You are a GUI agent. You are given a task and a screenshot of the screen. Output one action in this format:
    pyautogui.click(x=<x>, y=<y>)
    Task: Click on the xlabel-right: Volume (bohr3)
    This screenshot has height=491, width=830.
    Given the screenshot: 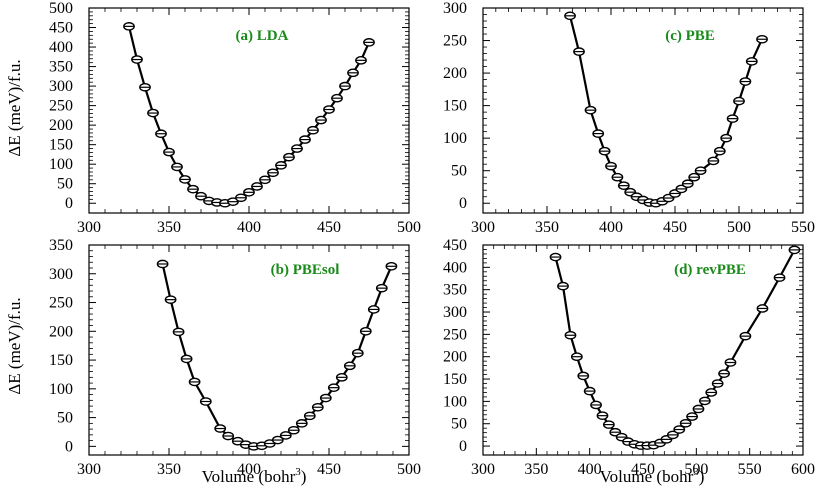 What is the action you would take?
    pyautogui.click(x=652, y=476)
    